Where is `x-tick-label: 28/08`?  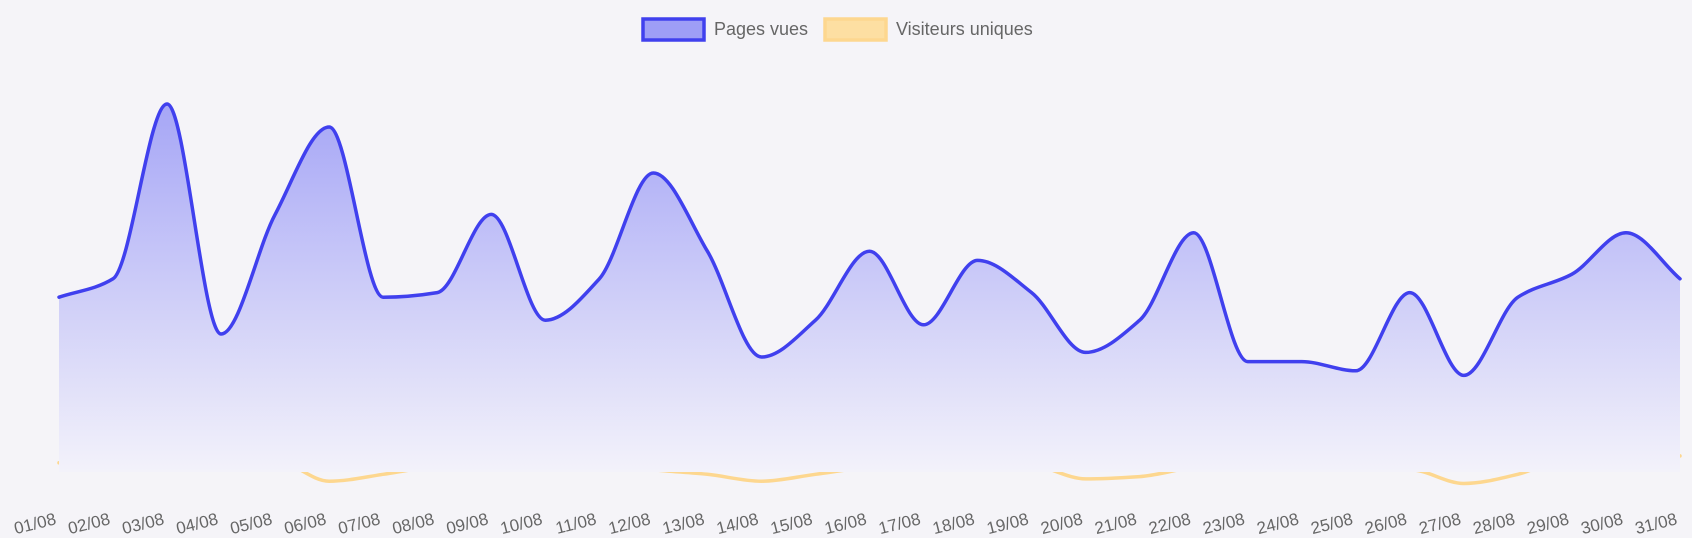
x-tick-label: 28/08 is located at coordinates (1494, 523).